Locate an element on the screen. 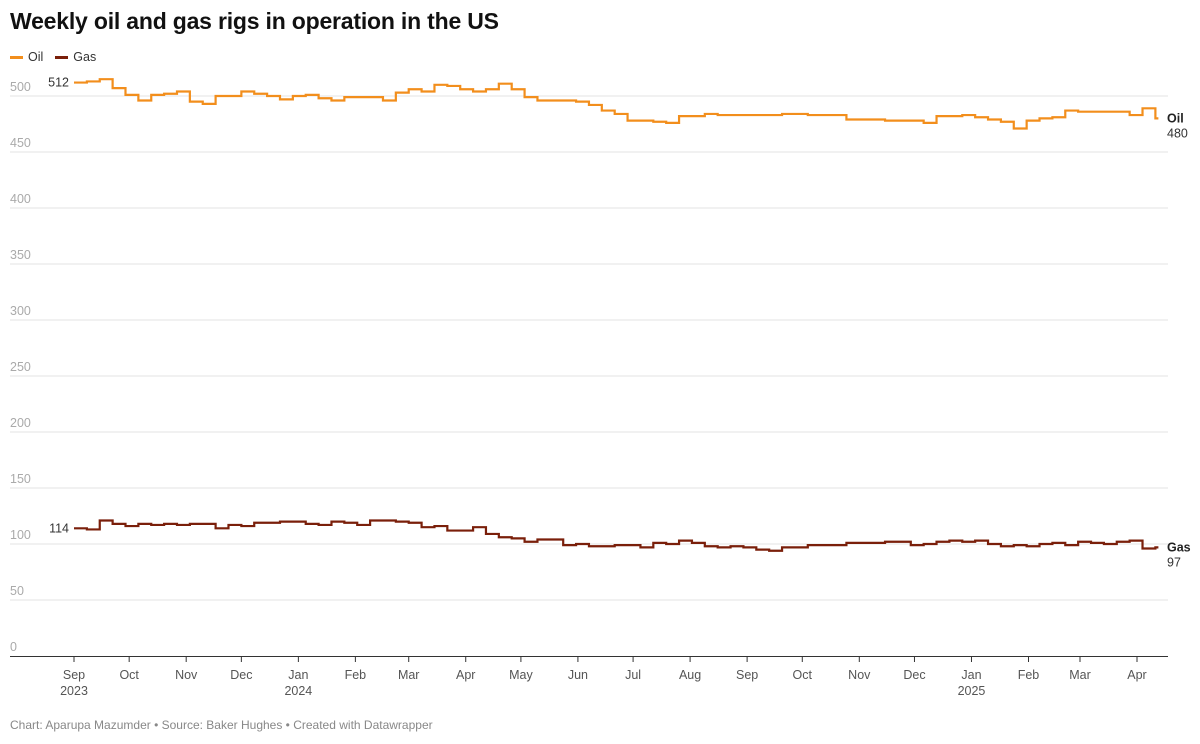 This screenshot has height=744, width=1200. legend-label-oil: Oil is located at coordinates (36, 57).